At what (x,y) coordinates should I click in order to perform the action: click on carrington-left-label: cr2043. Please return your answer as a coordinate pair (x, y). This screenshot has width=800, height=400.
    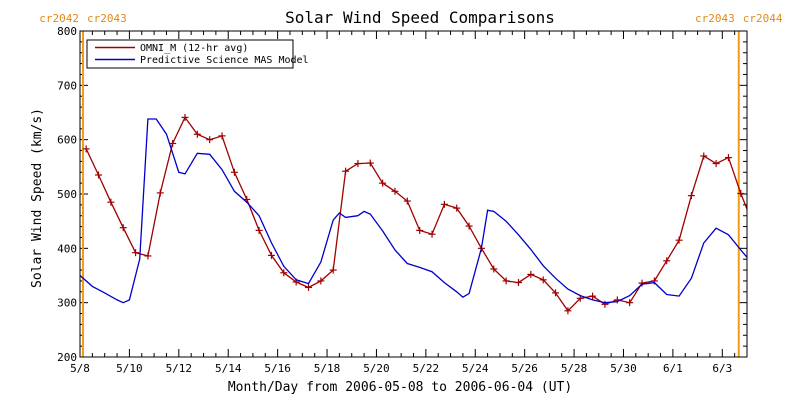
    Looking at the image, I should click on (715, 18).